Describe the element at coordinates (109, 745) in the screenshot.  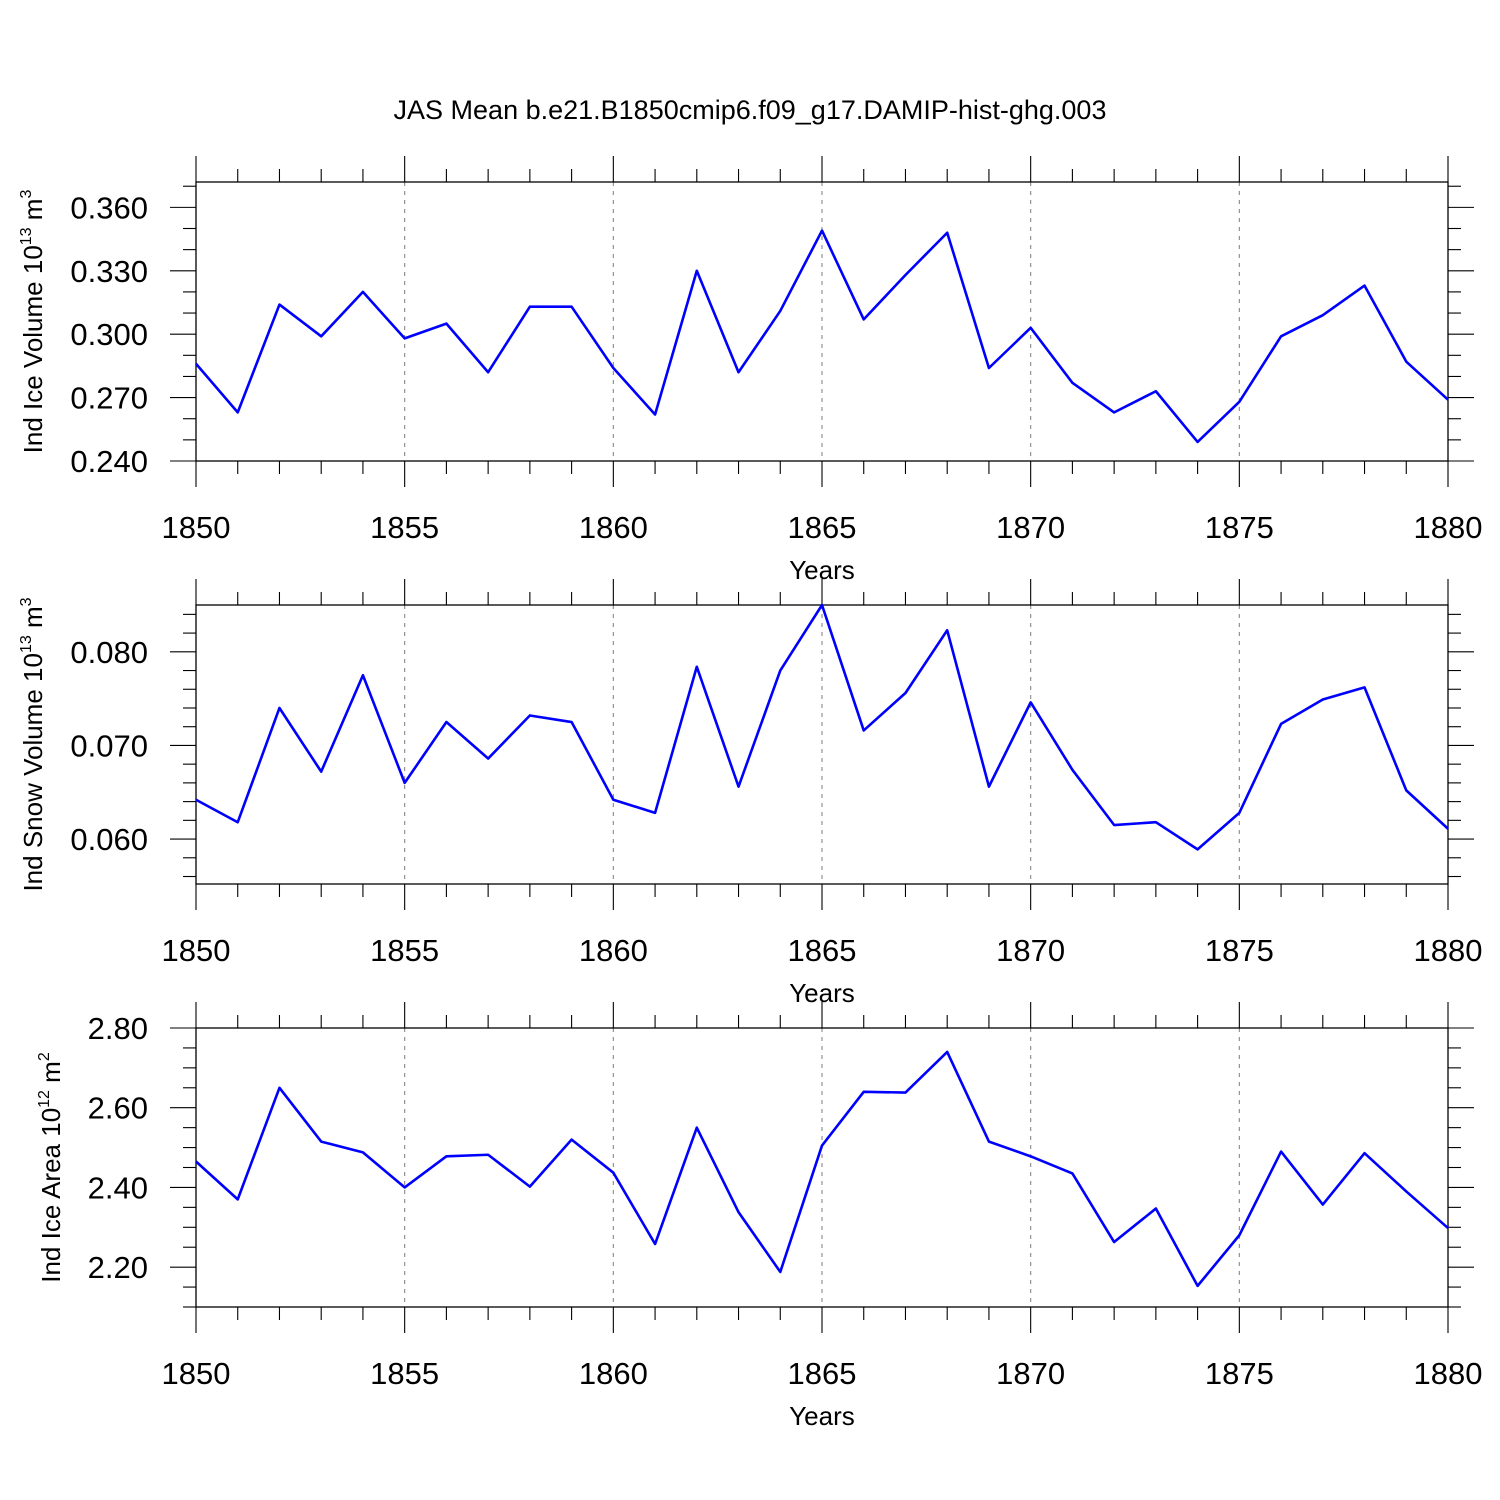
I see `y-tick-label: 0.070` at that location.